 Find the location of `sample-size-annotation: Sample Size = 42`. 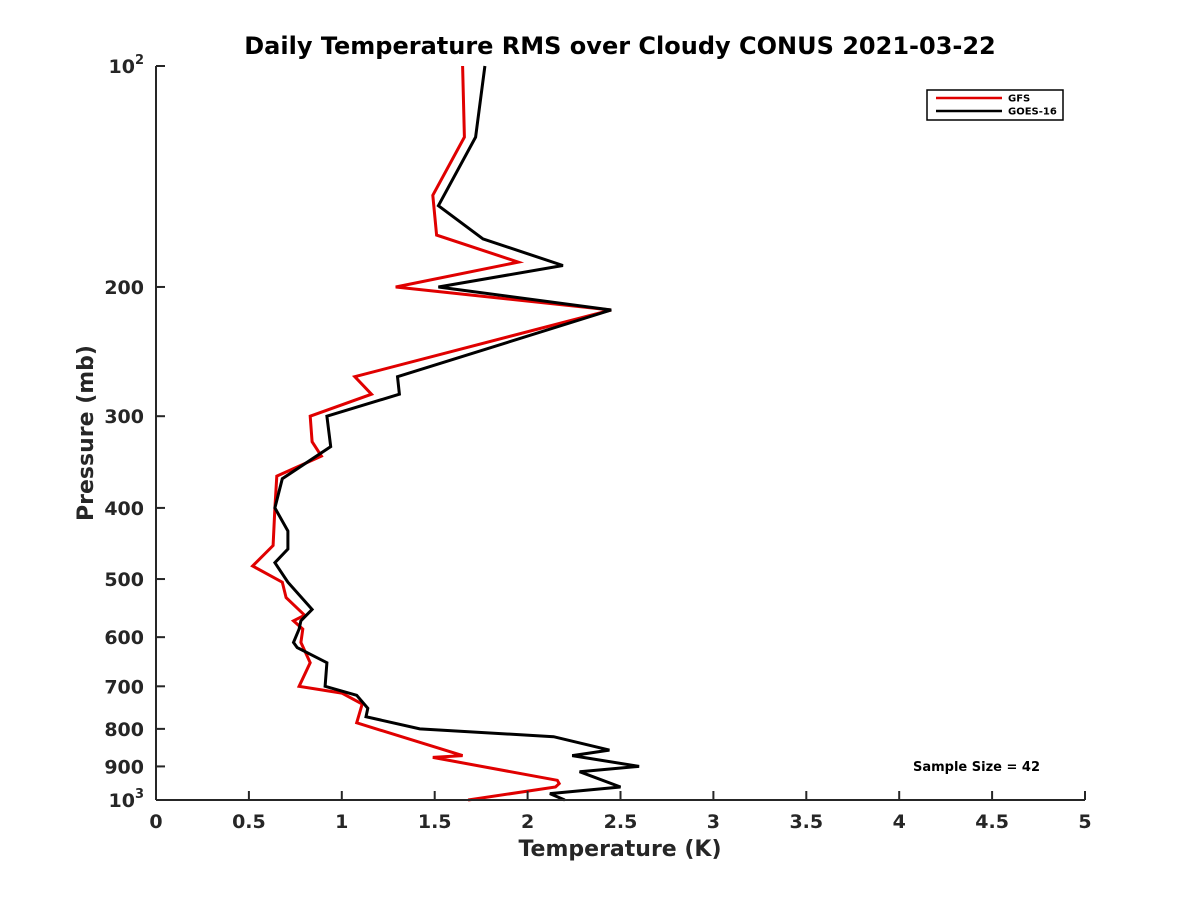

sample-size-annotation: Sample Size = 42 is located at coordinates (976, 767).